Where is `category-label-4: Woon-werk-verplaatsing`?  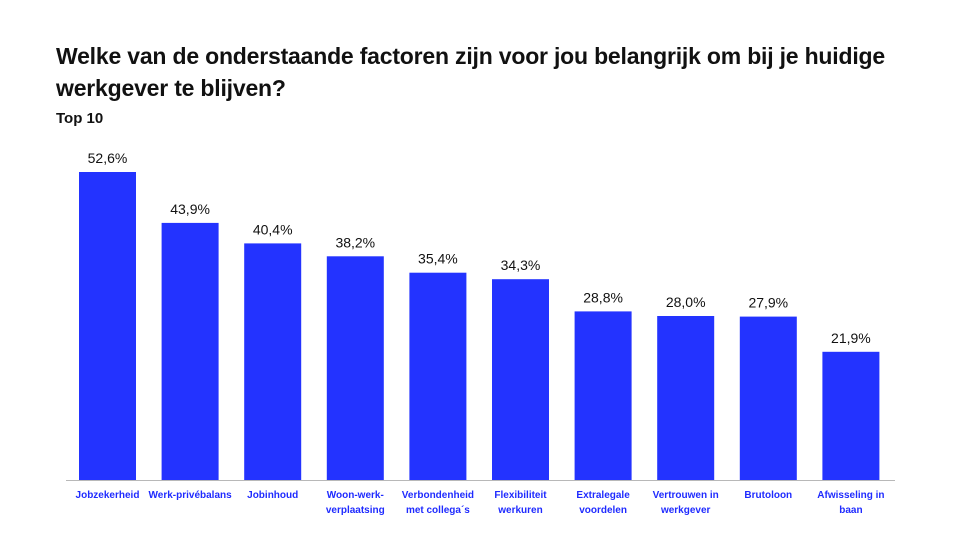
category-label-4: Woon-werk-verplaatsing is located at coordinates (355, 503).